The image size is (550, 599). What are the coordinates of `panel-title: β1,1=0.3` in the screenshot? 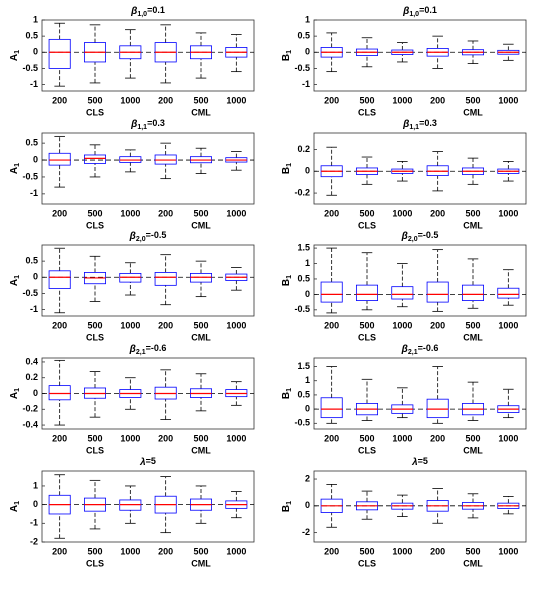 It's located at (147, 124).